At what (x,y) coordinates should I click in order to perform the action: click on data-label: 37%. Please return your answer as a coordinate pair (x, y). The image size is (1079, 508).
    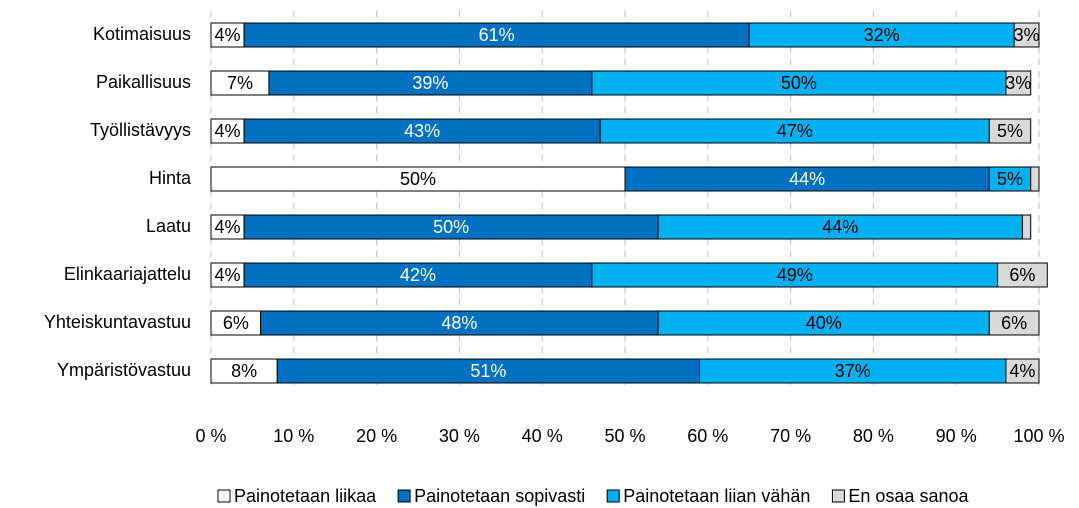
    Looking at the image, I should click on (853, 371).